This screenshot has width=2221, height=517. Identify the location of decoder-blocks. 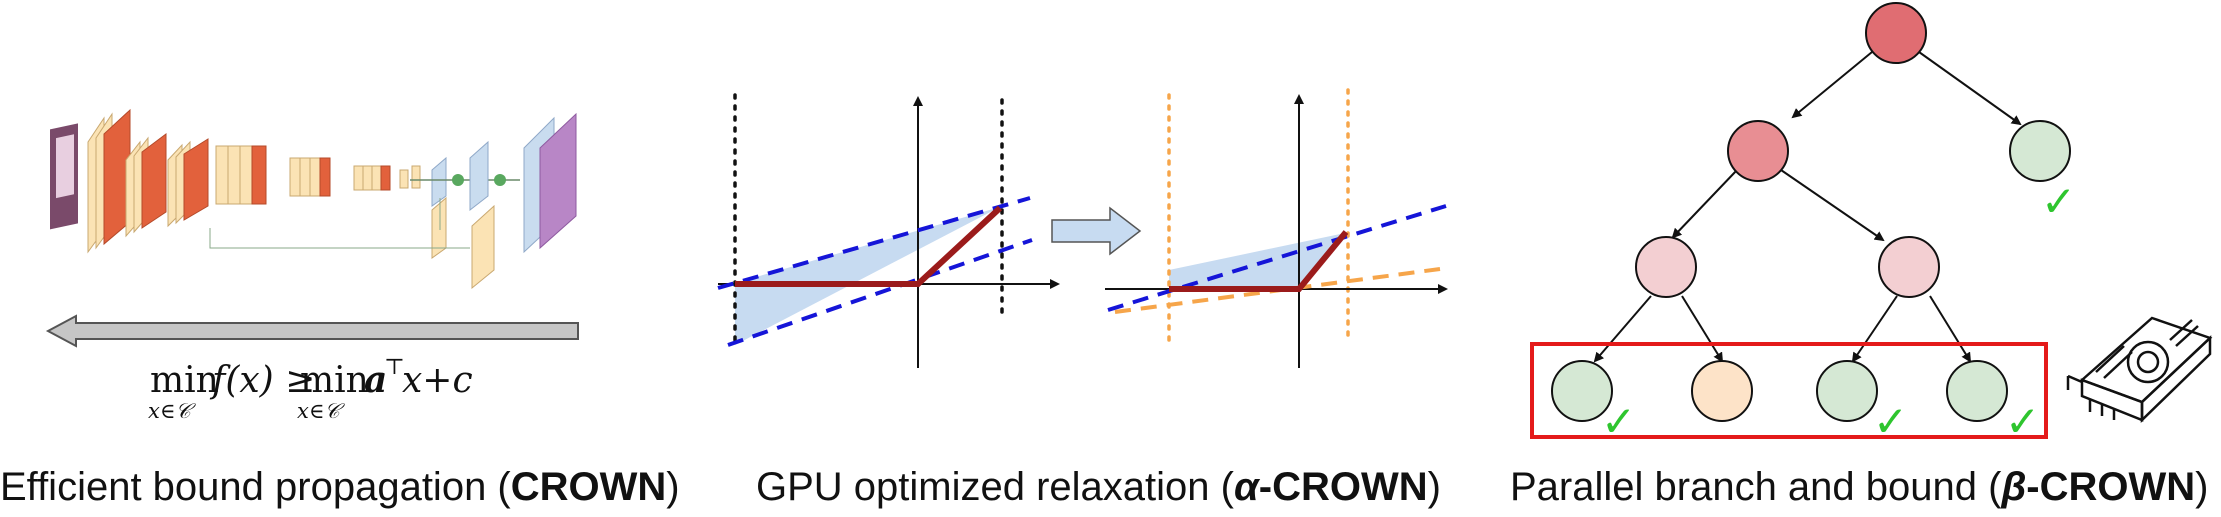
(504, 201).